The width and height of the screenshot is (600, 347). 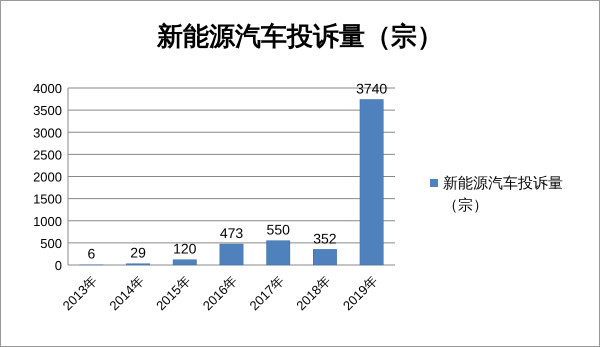 I want to click on data-label: 352, so click(x=325, y=238).